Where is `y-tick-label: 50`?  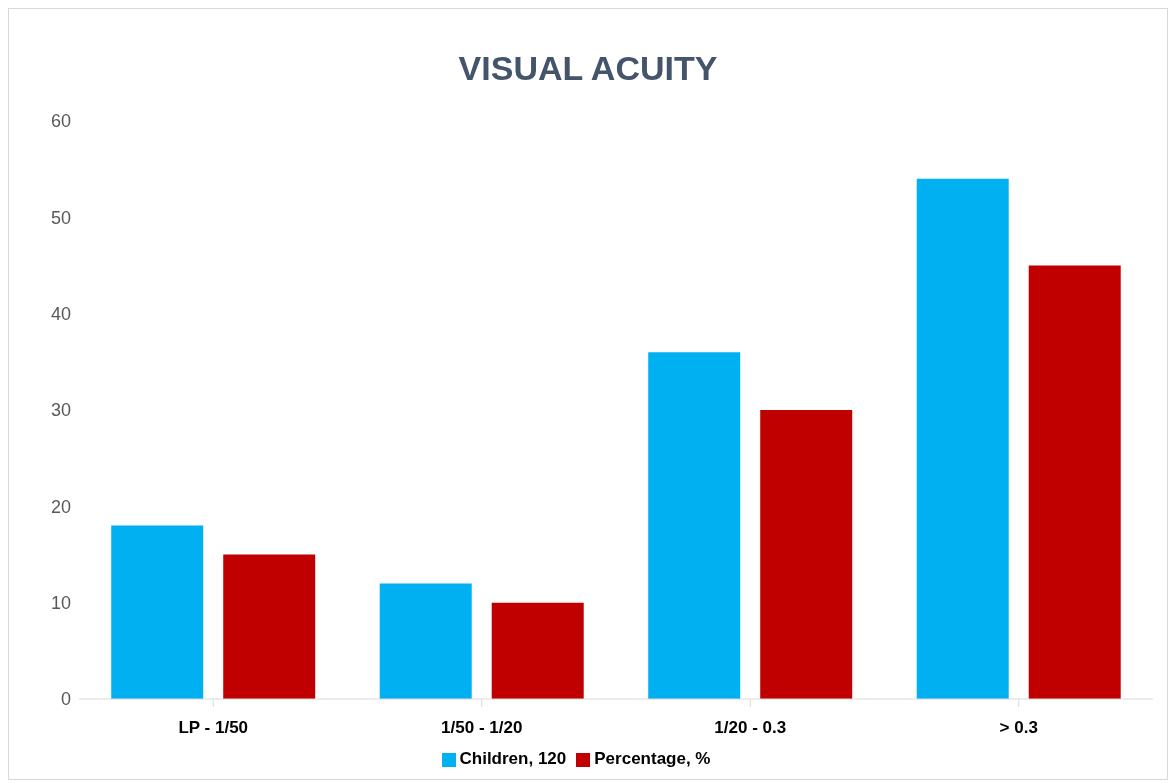
y-tick-label: 50 is located at coordinates (60, 217).